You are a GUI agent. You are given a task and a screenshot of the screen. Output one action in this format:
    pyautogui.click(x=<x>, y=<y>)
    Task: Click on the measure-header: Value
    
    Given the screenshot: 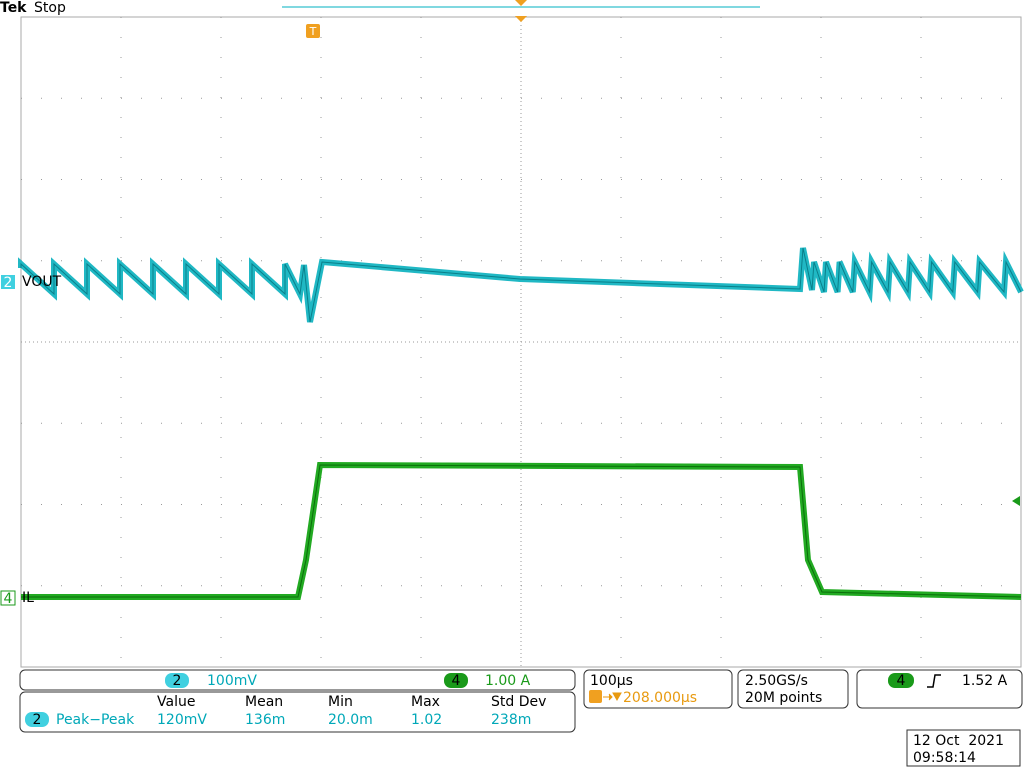 What is the action you would take?
    pyautogui.click(x=176, y=702)
    